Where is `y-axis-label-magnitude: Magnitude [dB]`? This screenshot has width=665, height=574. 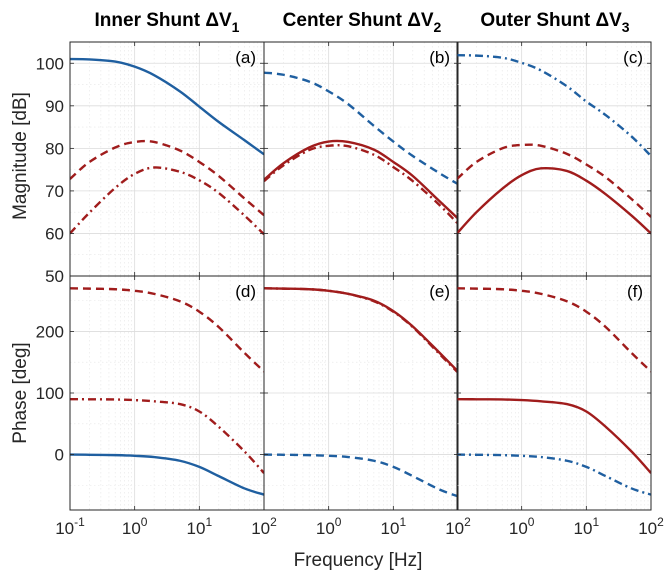 y-axis-label-magnitude: Magnitude [dB] is located at coordinates (20, 156).